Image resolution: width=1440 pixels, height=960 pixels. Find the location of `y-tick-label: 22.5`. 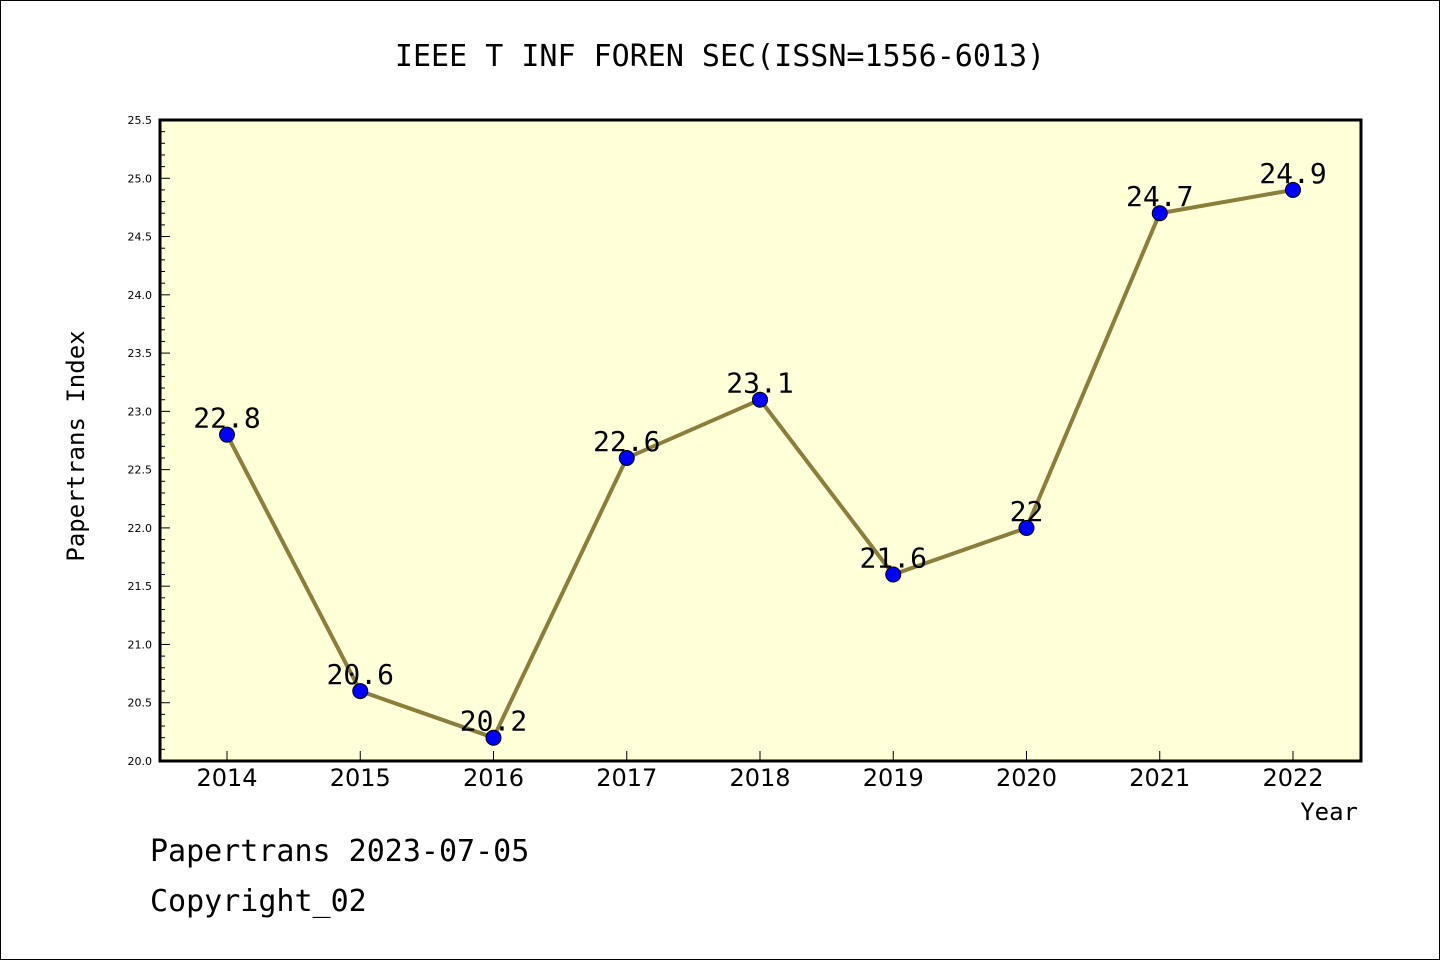

y-tick-label: 22.5 is located at coordinates (140, 470).